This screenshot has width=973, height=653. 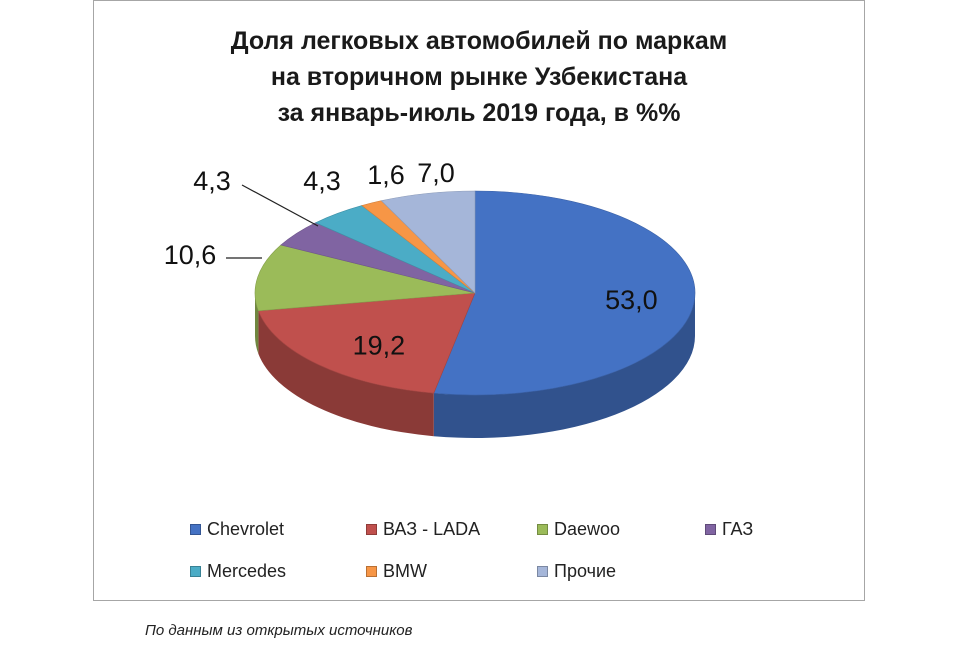 I want to click on legend-item-chevrolet: Chevrolet, so click(x=237, y=529).